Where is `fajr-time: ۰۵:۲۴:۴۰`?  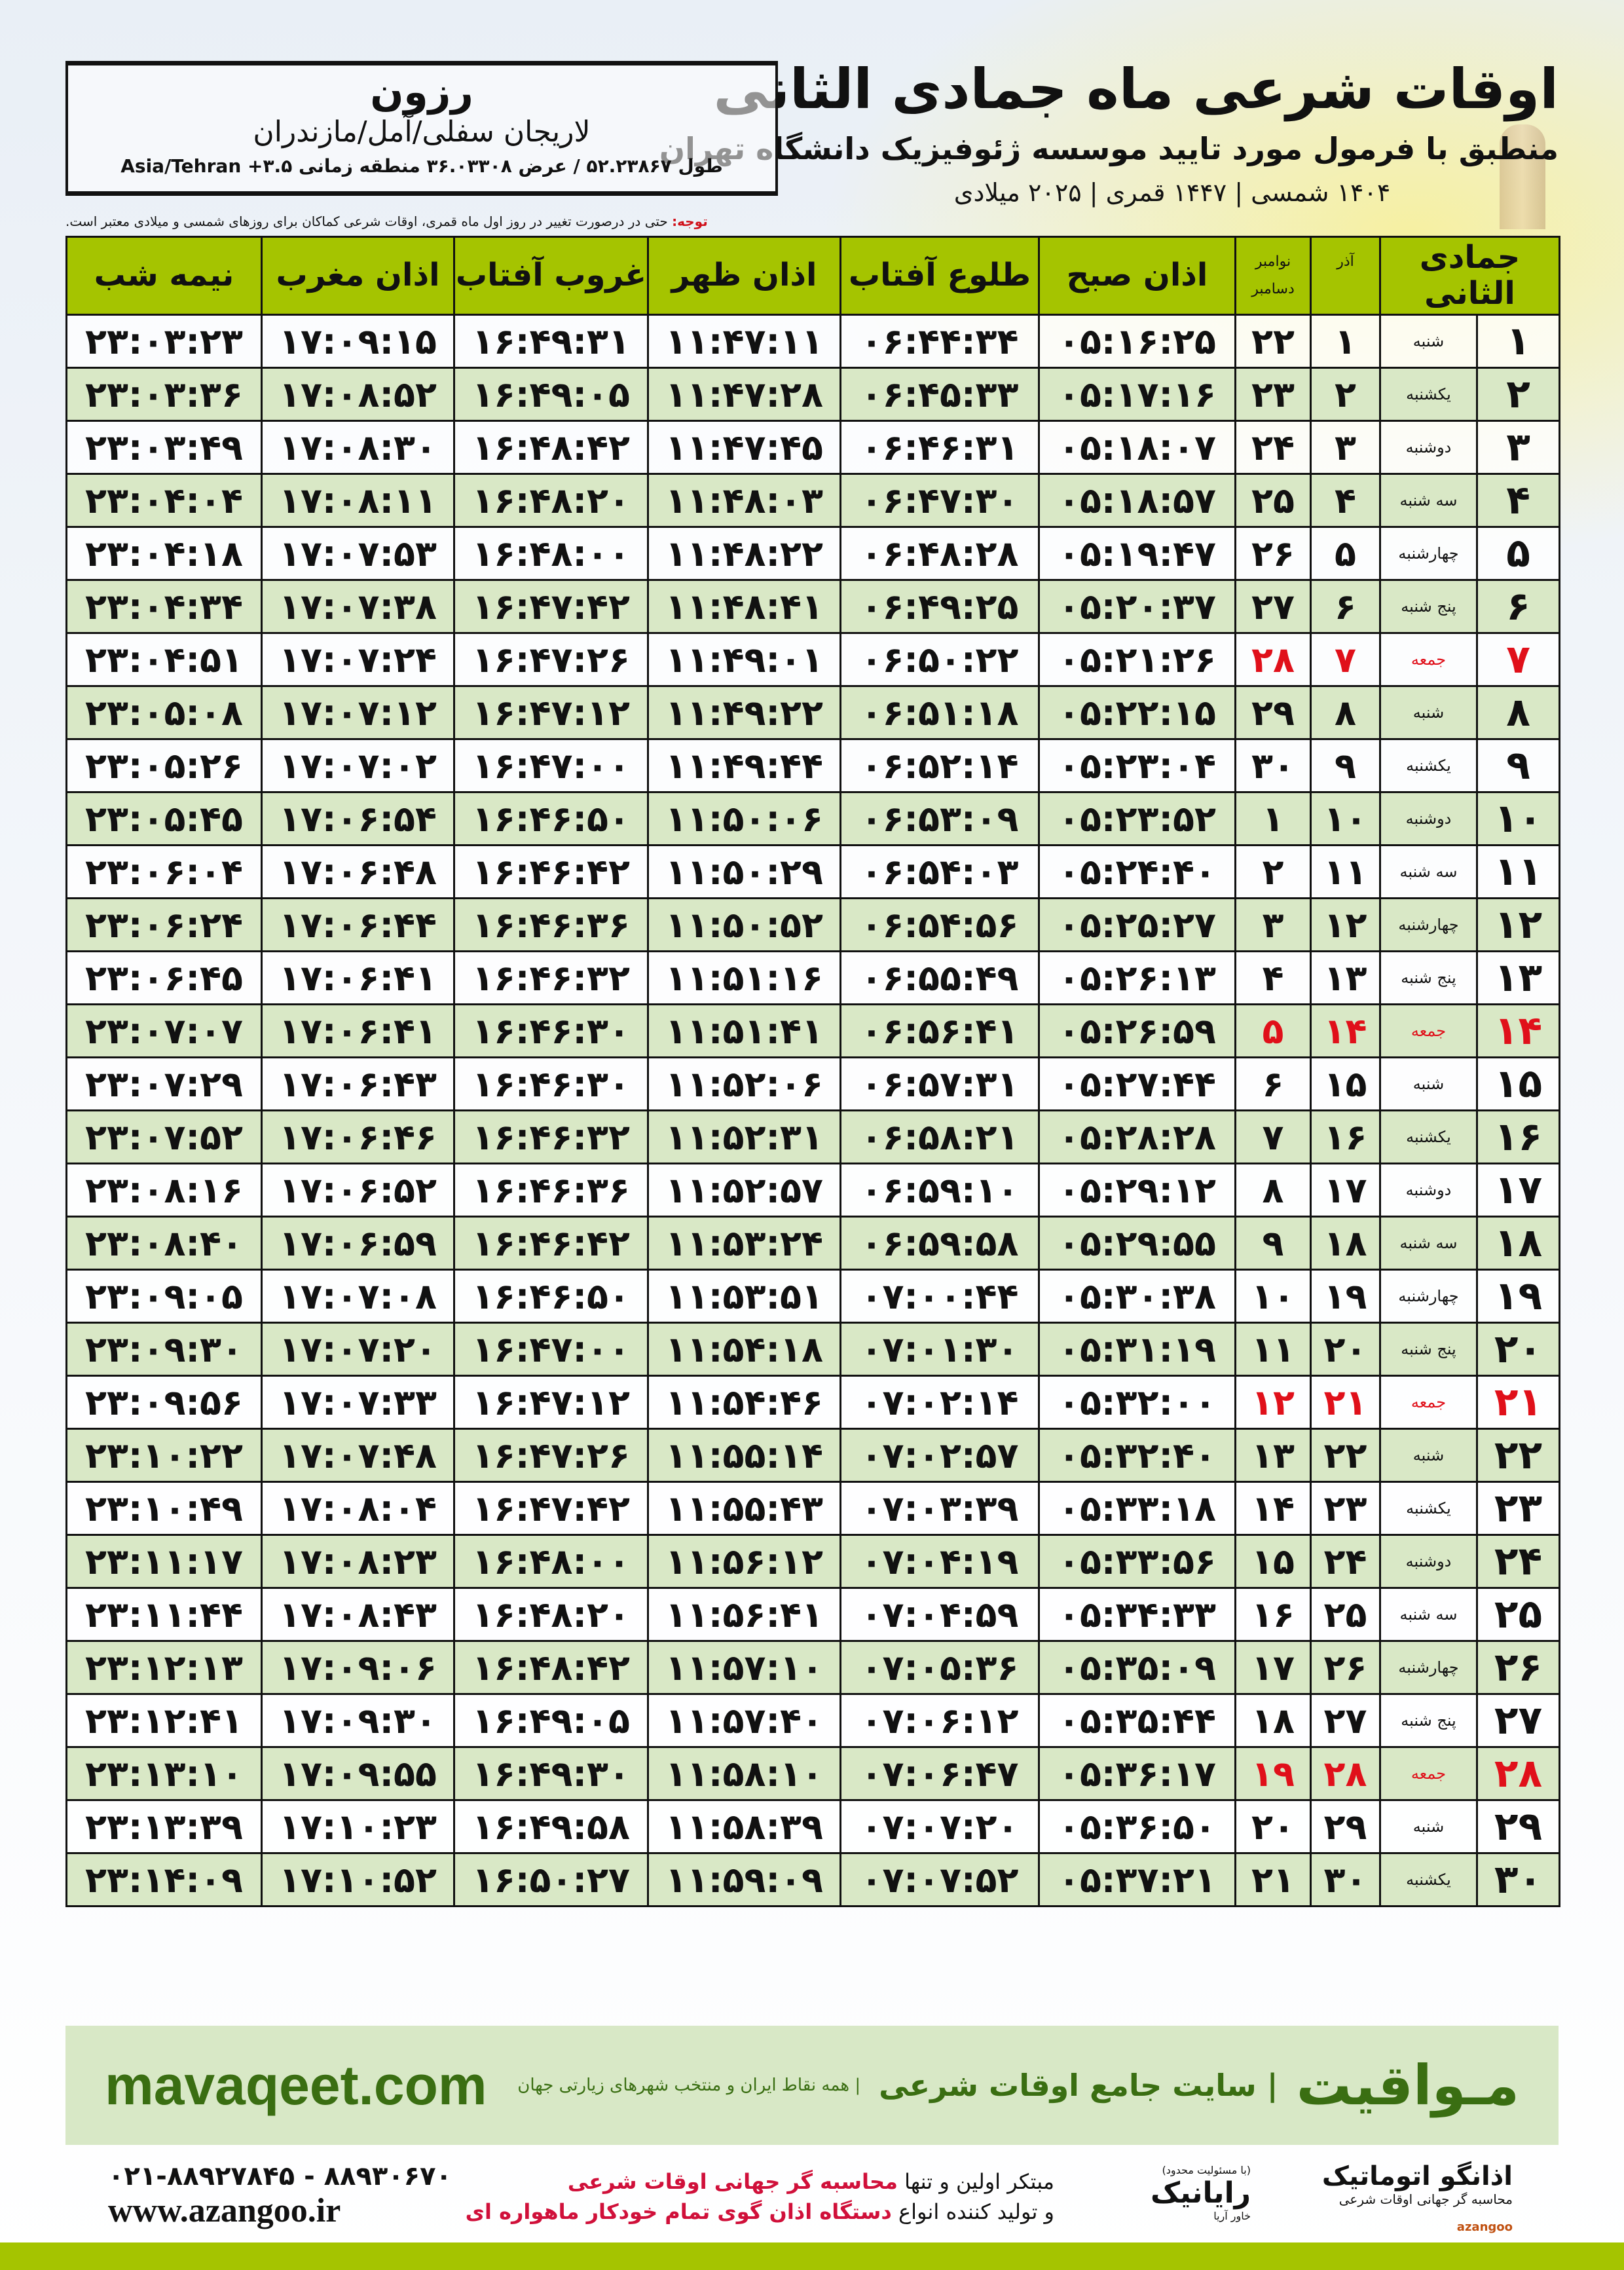 fajr-time: ۰۵:۲۴:۴۰ is located at coordinates (1137, 871).